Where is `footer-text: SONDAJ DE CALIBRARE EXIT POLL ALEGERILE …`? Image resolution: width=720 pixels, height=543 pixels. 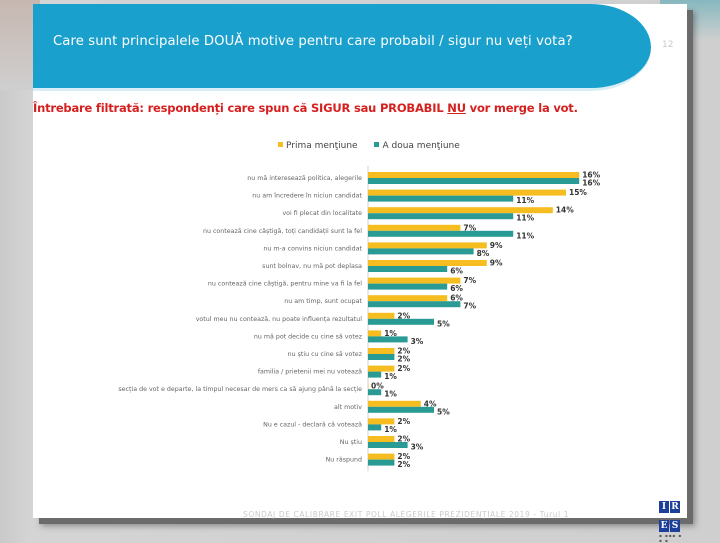
footer-text: SONDAJ DE CALIBRARE EXIT POLL ALEGERILE … is located at coordinates (406, 514).